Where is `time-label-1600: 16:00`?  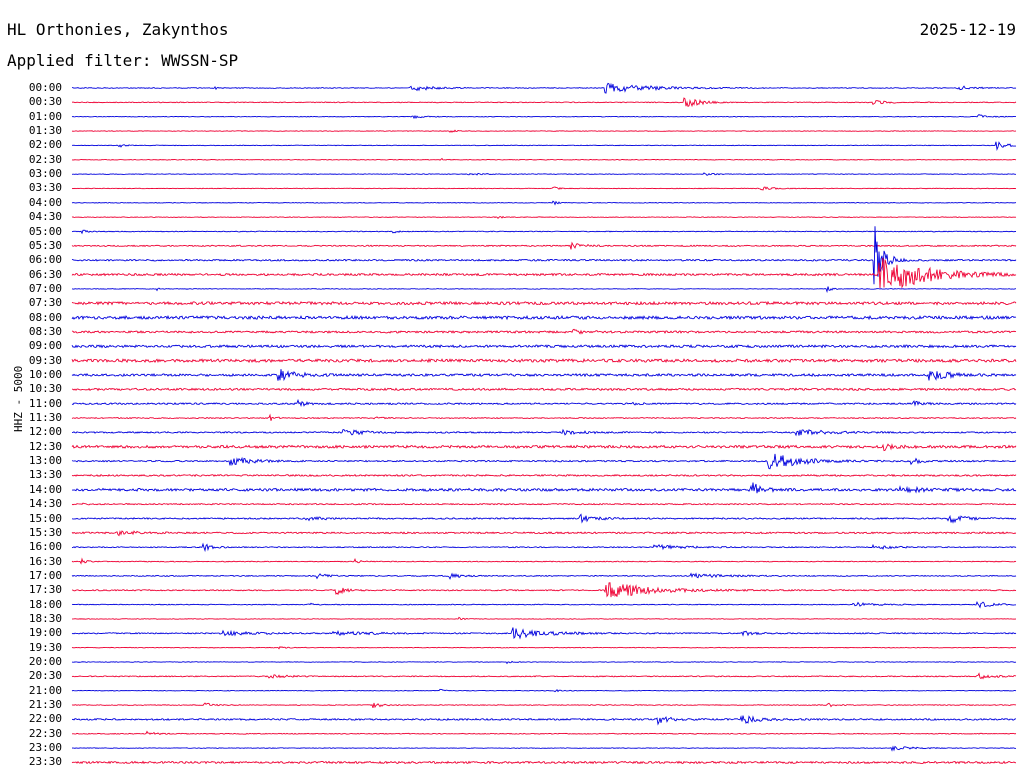
time-label-1600: 16:00 is located at coordinates (45, 547).